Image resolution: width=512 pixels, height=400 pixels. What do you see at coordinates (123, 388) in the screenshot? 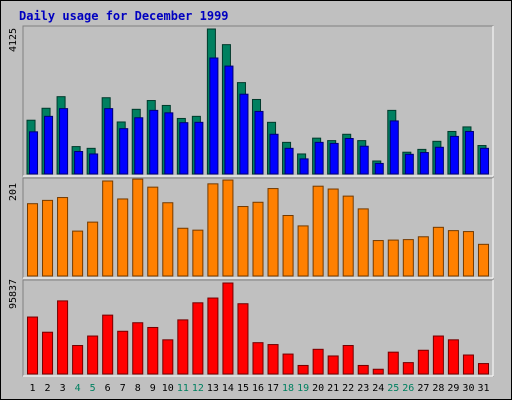
I see `x-tick-label-7: 7` at bounding box center [123, 388].